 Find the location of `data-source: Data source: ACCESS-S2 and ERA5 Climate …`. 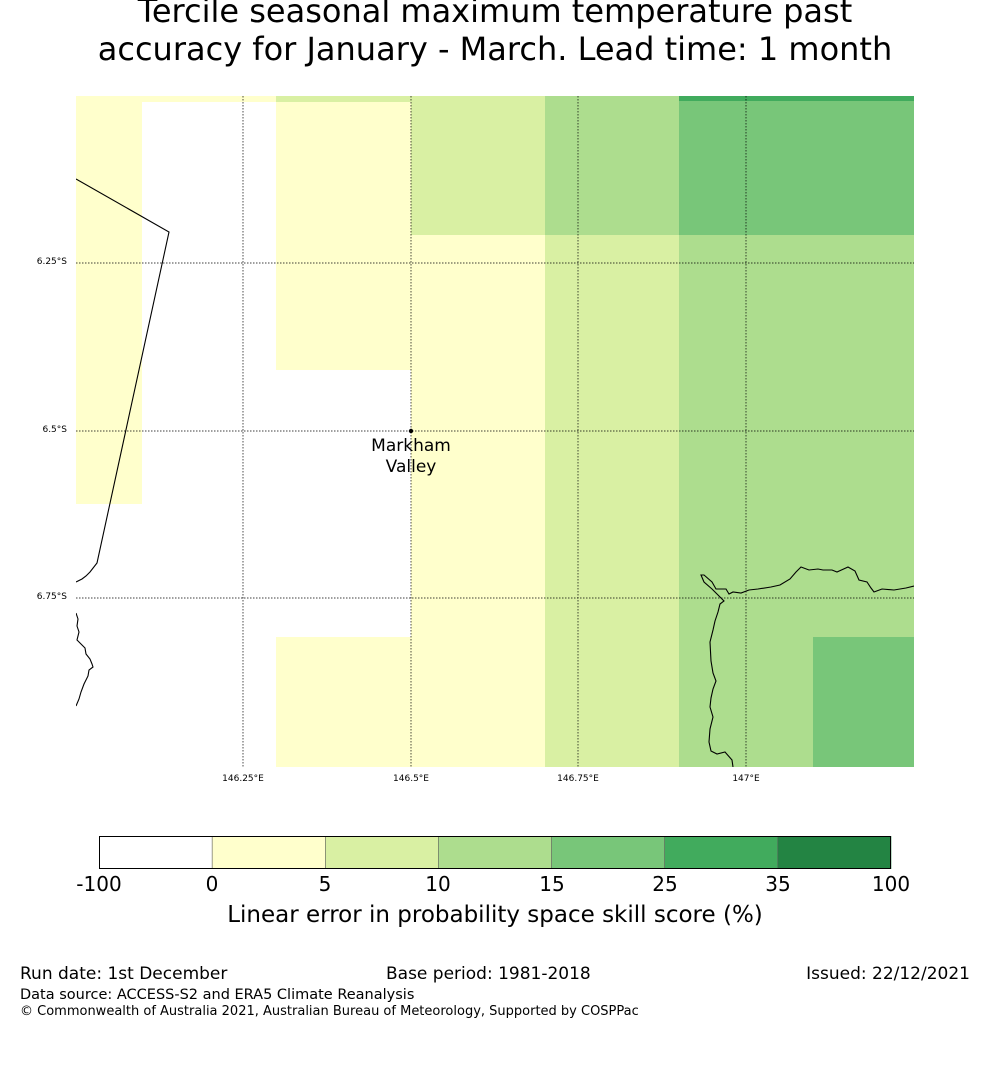

data-source: Data source: ACCESS-S2 and ERA5 Climate … is located at coordinates (217, 995).